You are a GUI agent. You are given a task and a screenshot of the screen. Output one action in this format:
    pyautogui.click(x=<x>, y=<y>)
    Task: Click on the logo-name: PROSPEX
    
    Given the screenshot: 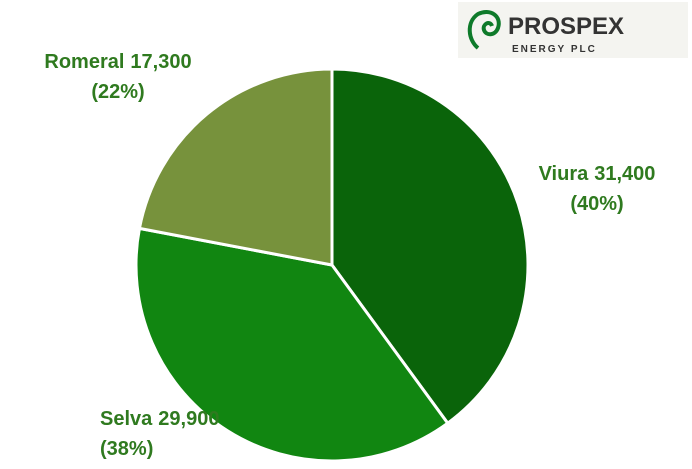 What is the action you would take?
    pyautogui.click(x=566, y=26)
    